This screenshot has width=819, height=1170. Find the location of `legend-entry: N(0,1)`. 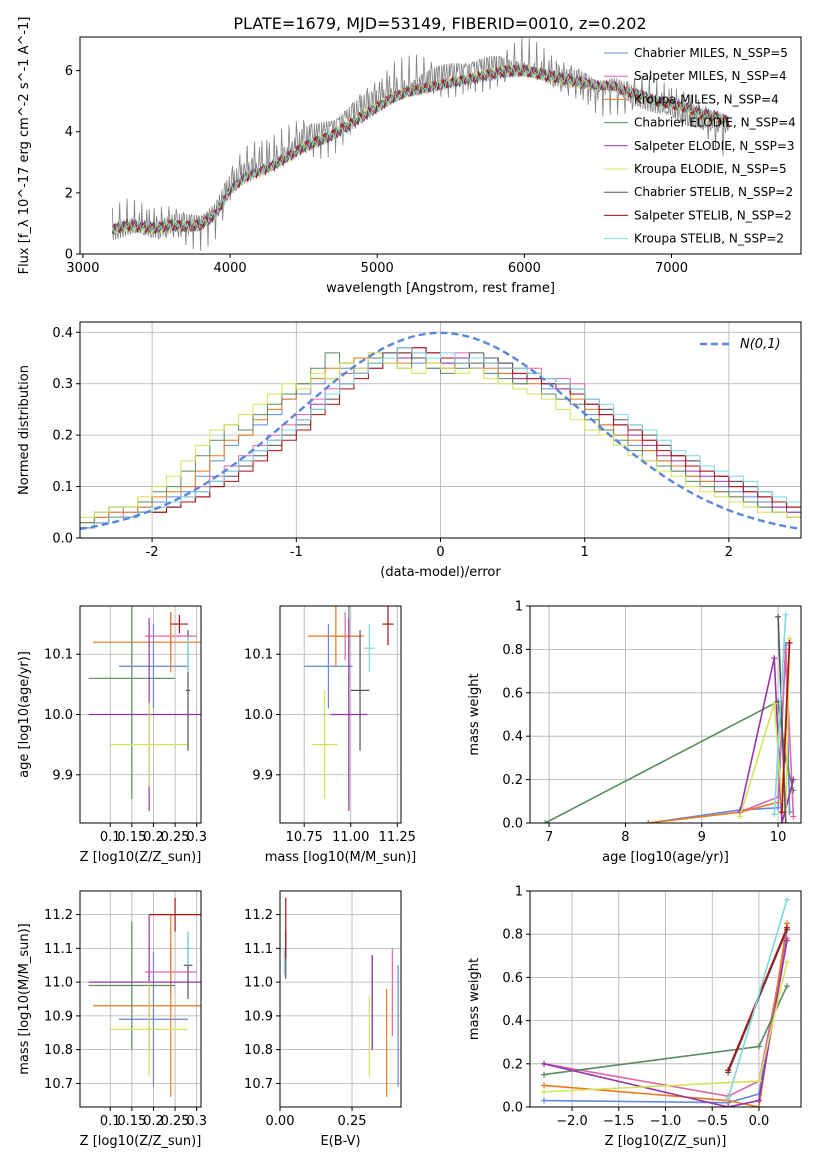

legend-entry: N(0,1) is located at coordinates (760, 344).